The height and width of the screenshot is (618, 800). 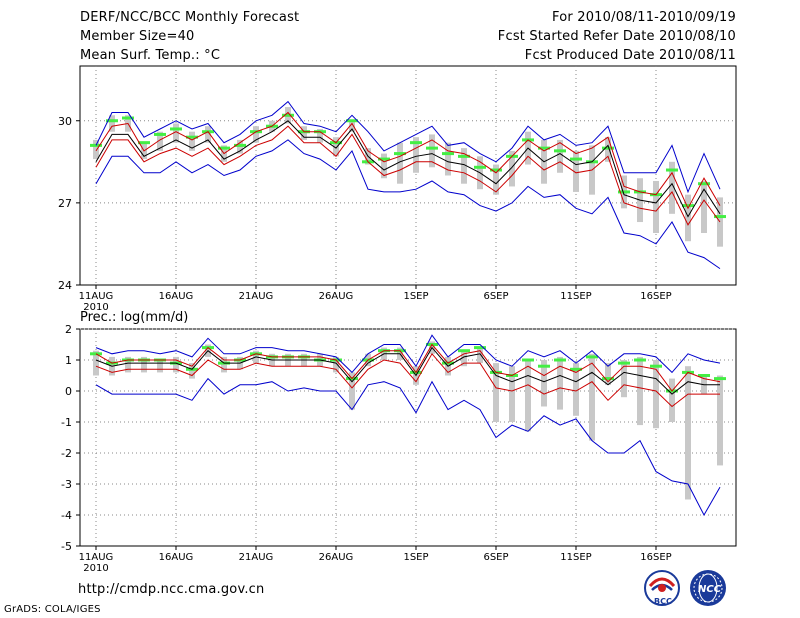 What do you see at coordinates (66, 453) in the screenshot?
I see `prec-y-tick-label: -2` at bounding box center [66, 453].